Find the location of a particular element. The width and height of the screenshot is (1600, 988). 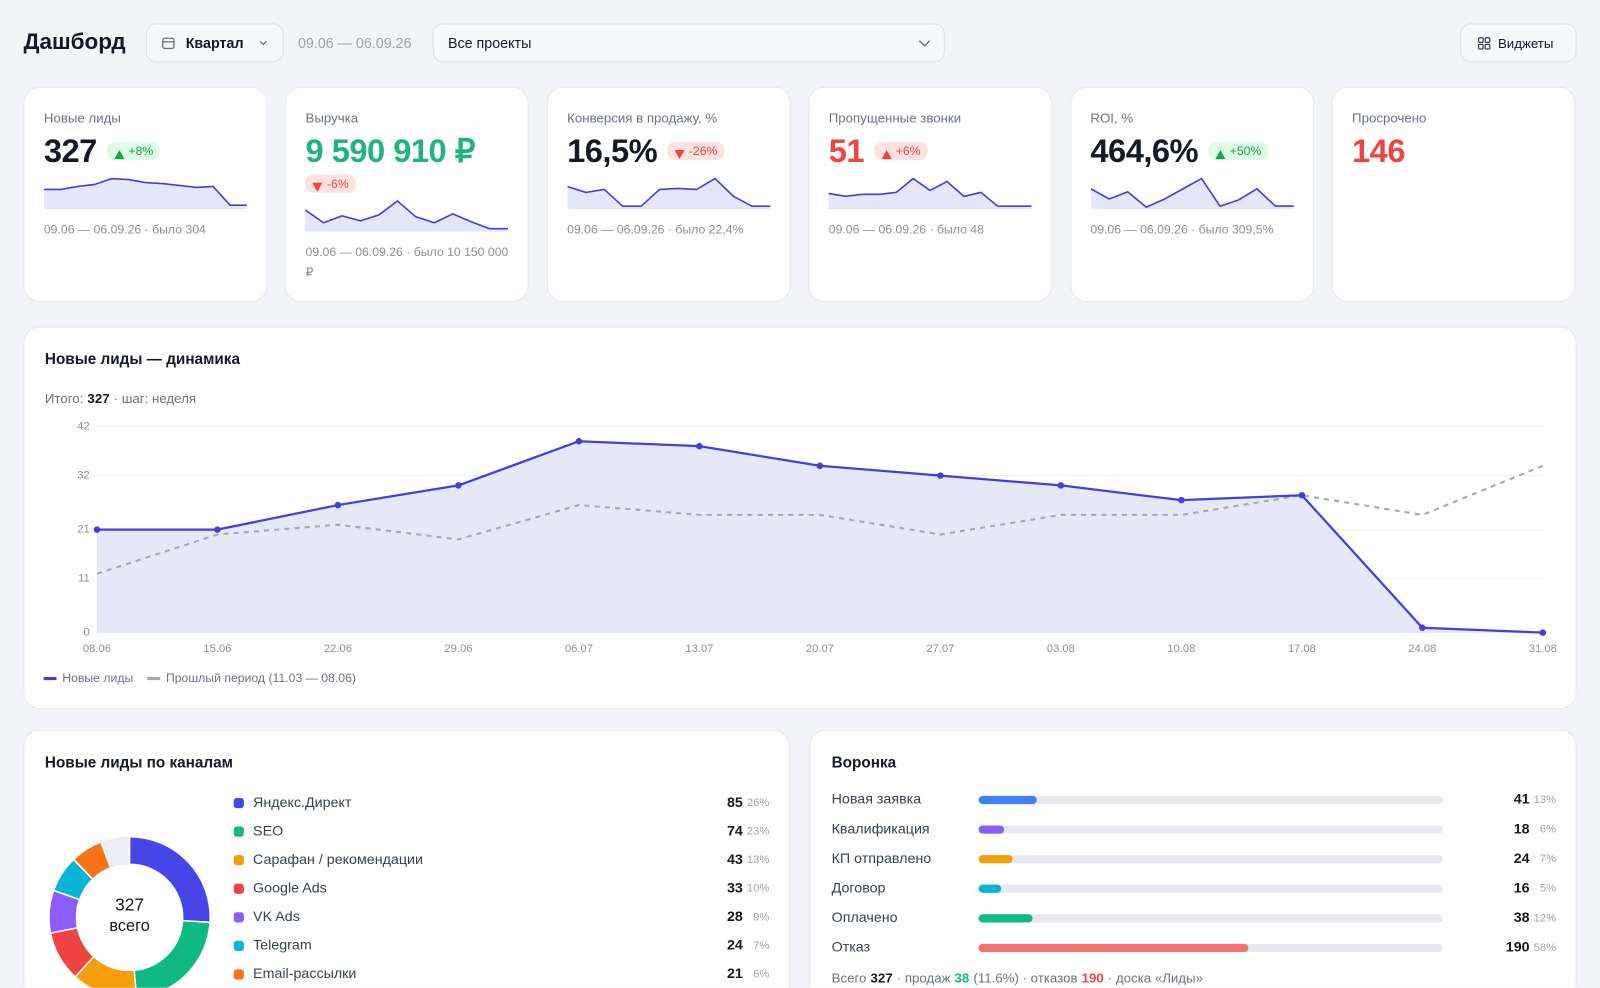

x-tick-label: 13.07 is located at coordinates (699, 649).